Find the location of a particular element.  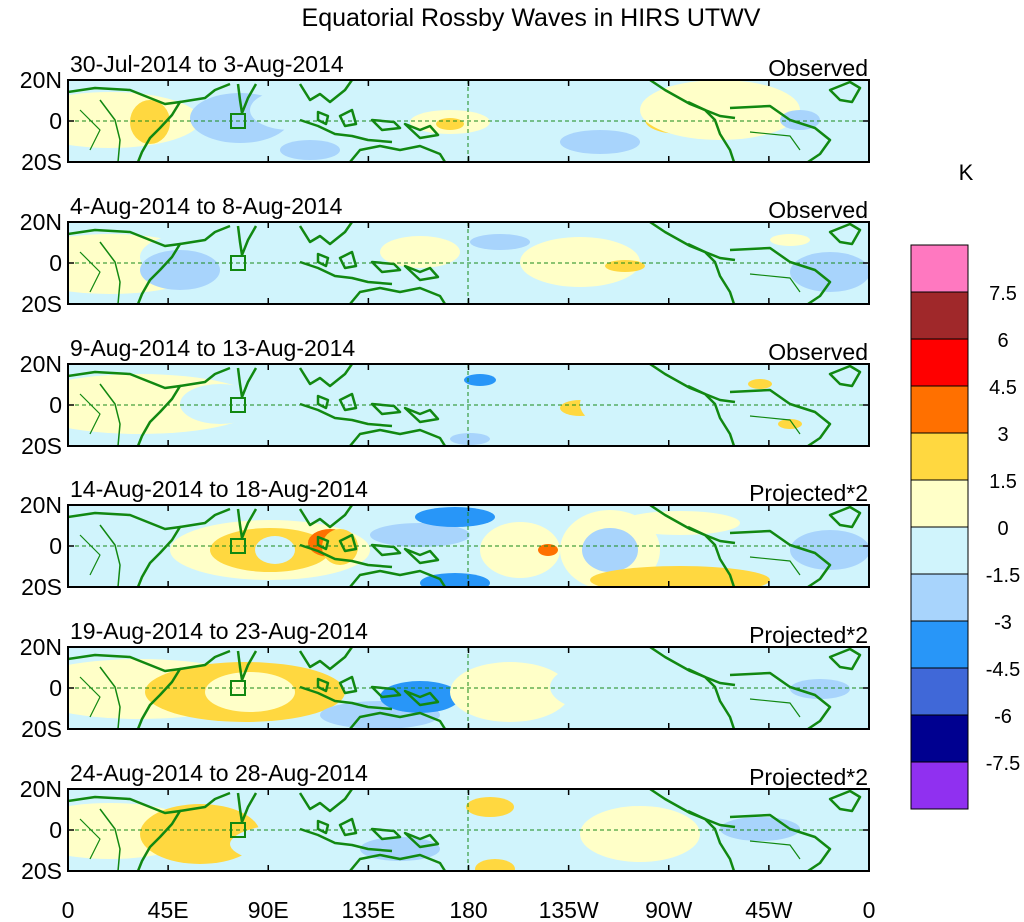

lon-label: 90E is located at coordinates (268, 909).